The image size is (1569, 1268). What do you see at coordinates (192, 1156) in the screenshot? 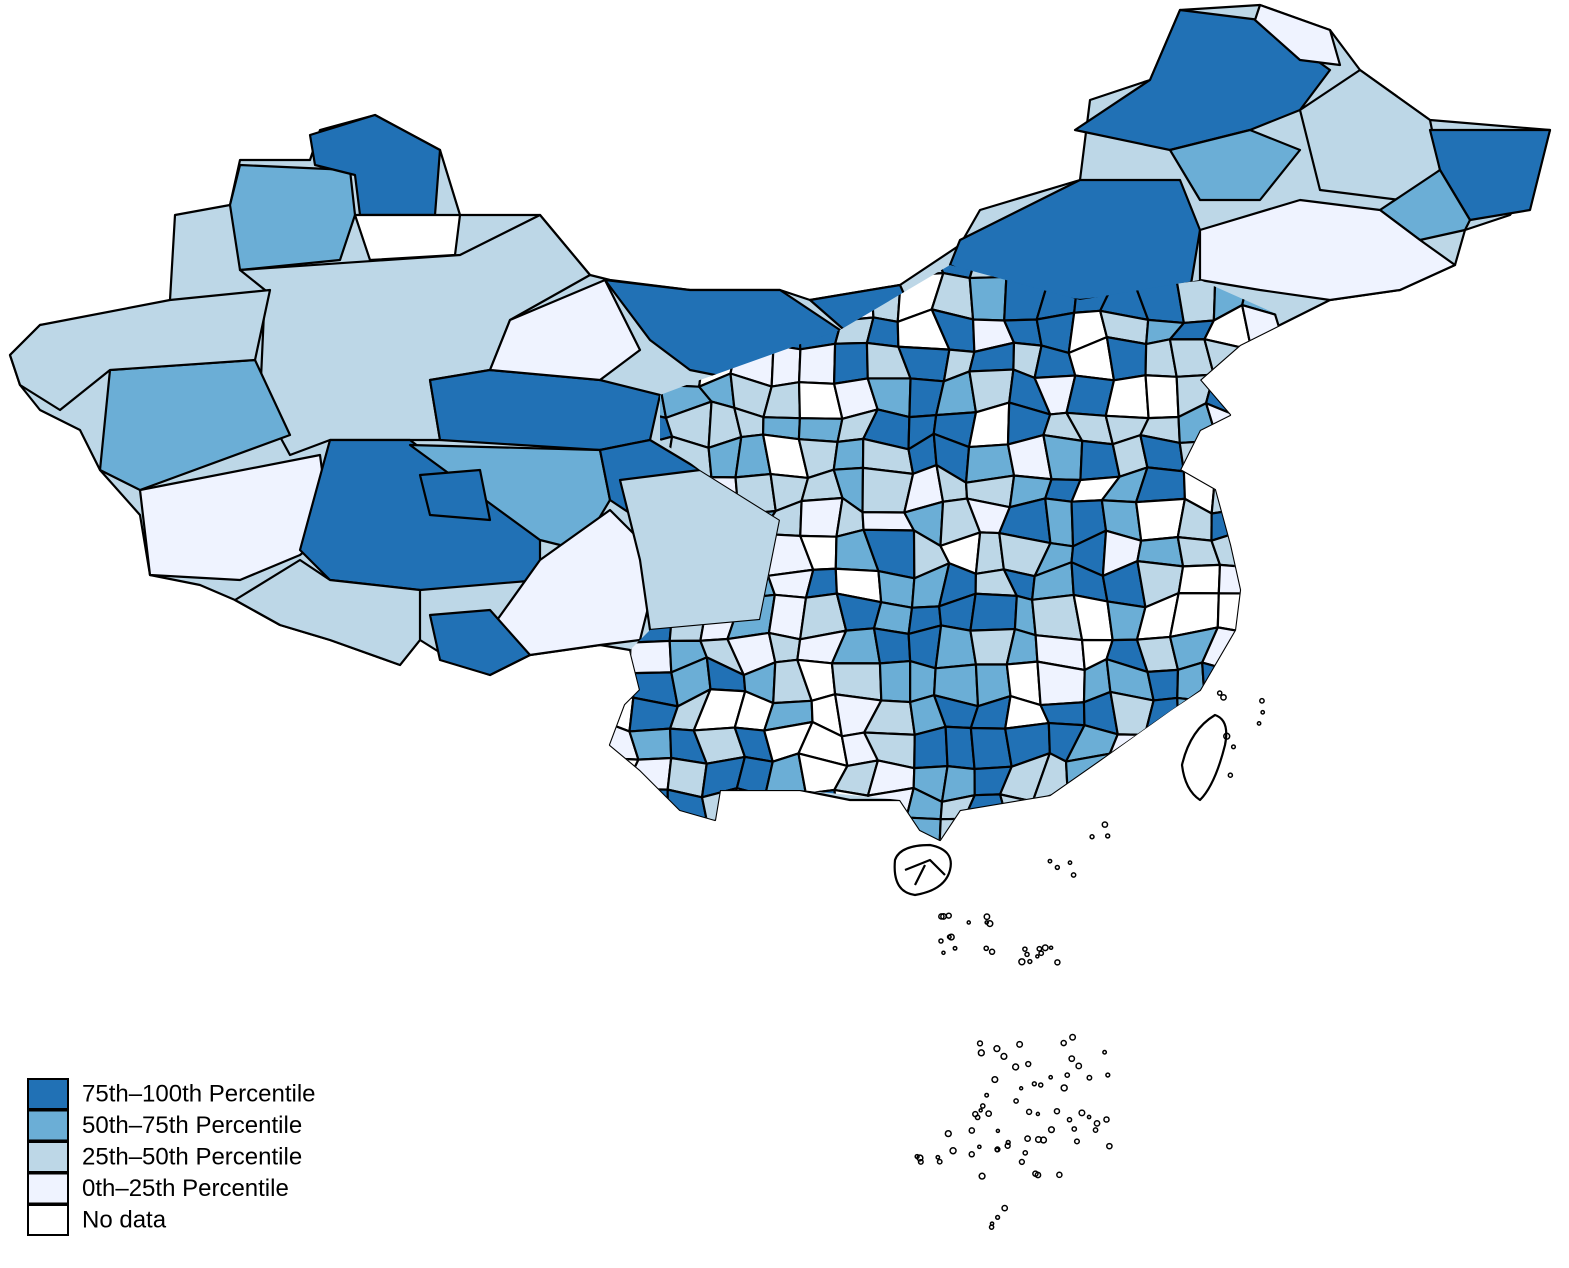
I see `legend-label: 25th–50th Percentile` at bounding box center [192, 1156].